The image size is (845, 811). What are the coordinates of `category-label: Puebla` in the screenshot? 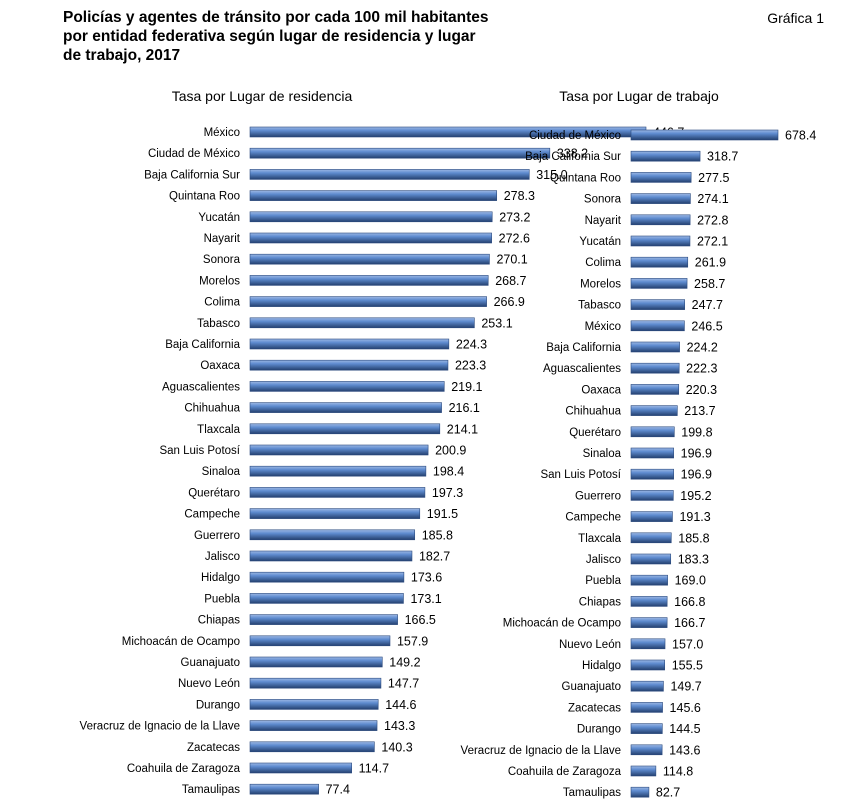 It's located at (603, 581).